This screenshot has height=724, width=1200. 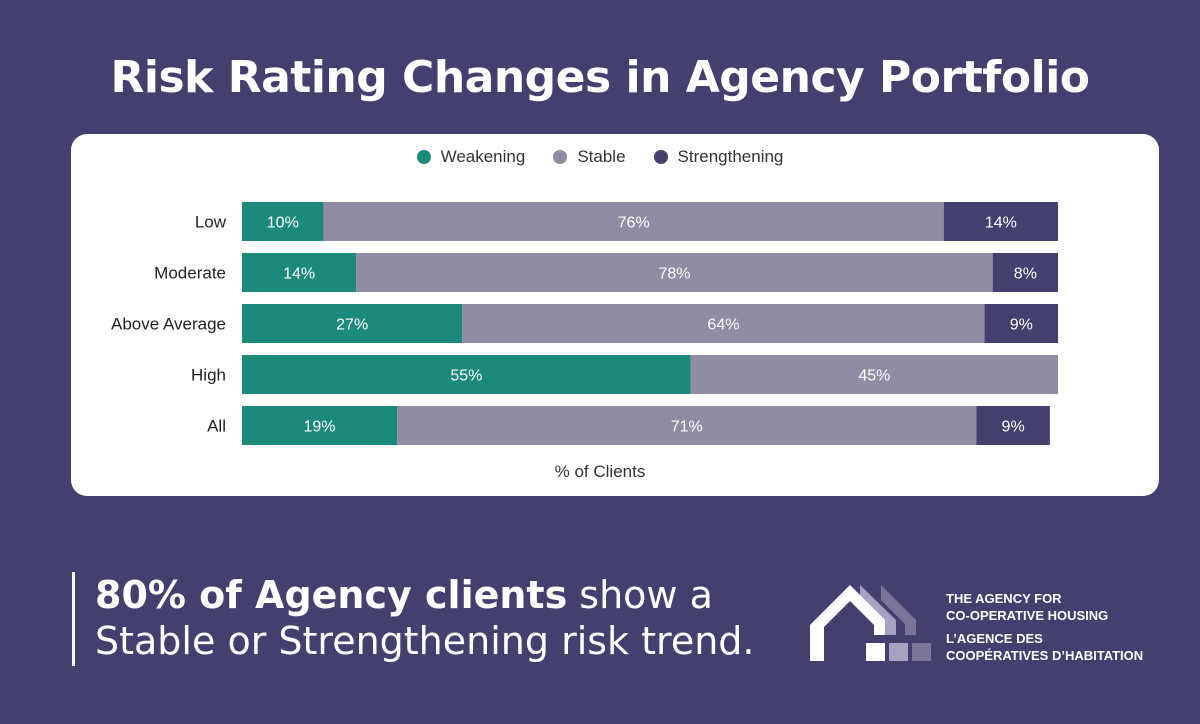 I want to click on data-label: 45%, so click(x=874, y=376).